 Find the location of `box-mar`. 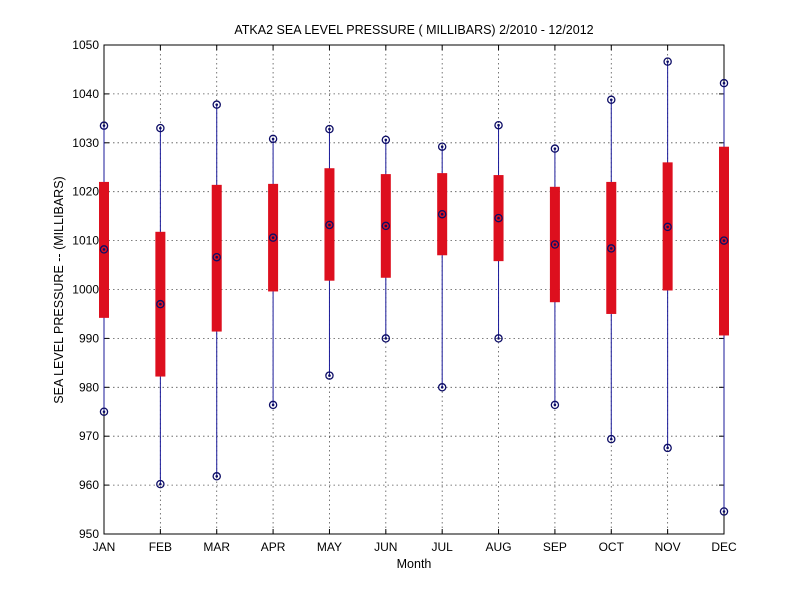

box-mar is located at coordinates (216, 290).